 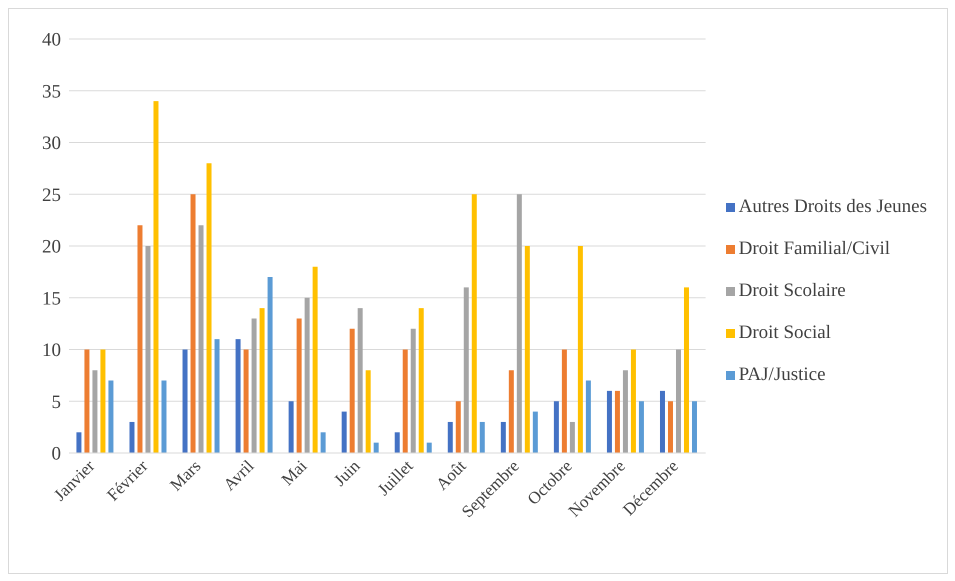 I want to click on y-tick-label: 20, so click(x=51, y=247).